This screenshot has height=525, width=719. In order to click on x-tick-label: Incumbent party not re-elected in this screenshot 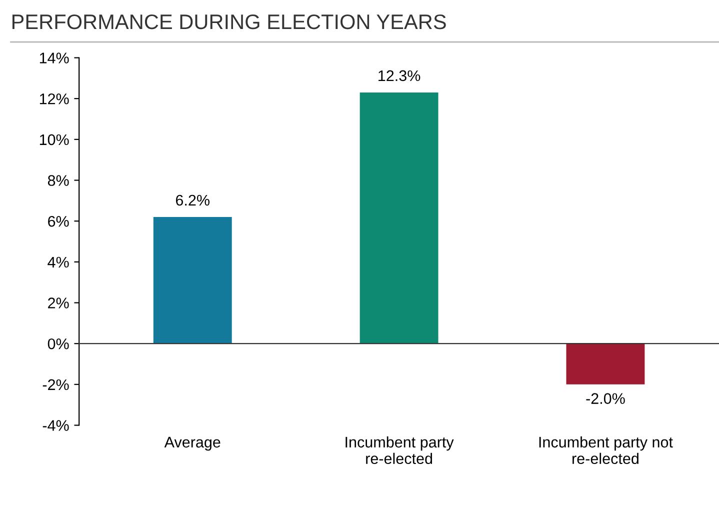, I will do `click(606, 450)`.